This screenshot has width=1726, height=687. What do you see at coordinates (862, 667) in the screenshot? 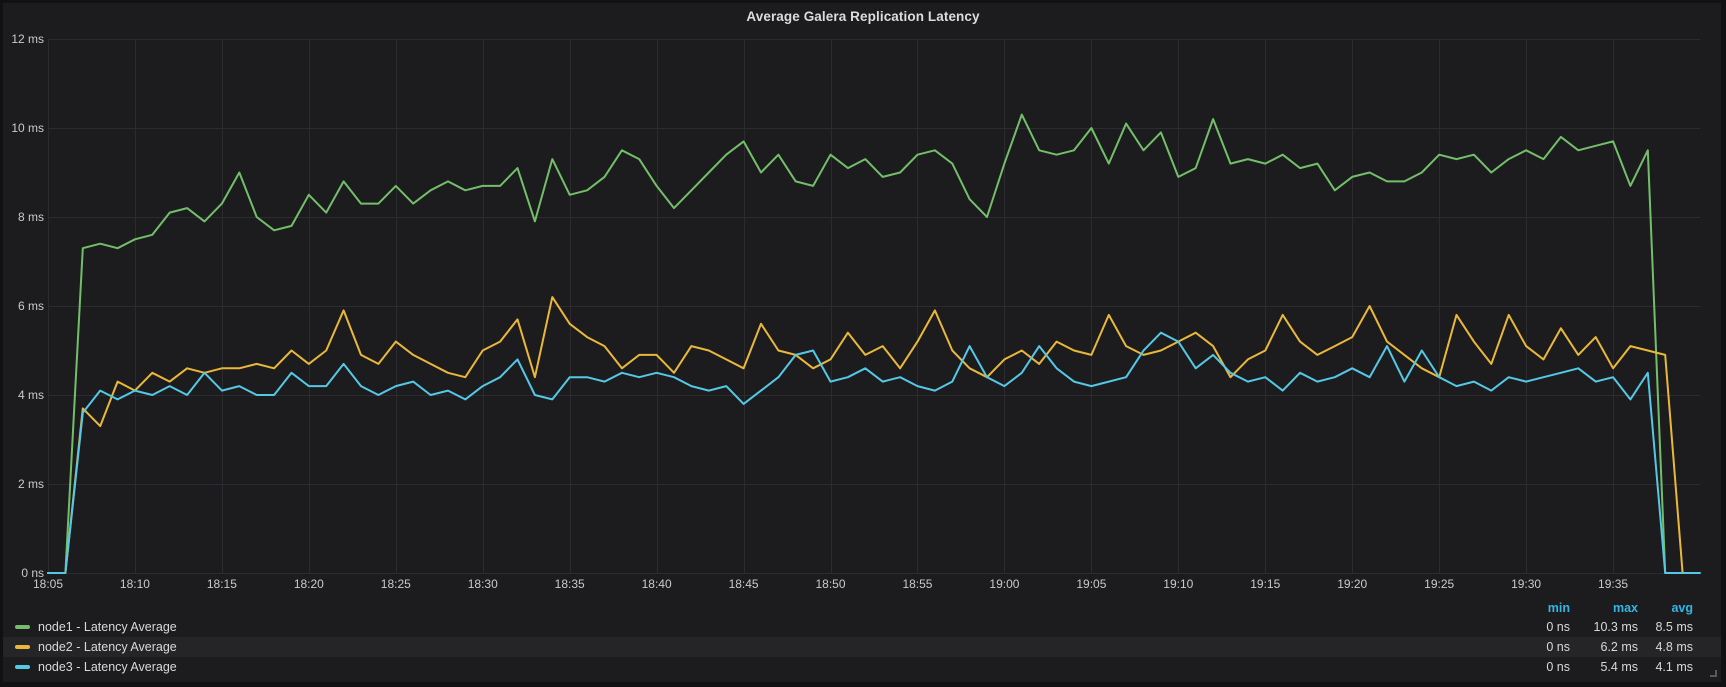
I see `legend-row-node3: node3 - Latency Average 0 ns 5.4 ms 4.1 ms` at bounding box center [862, 667].